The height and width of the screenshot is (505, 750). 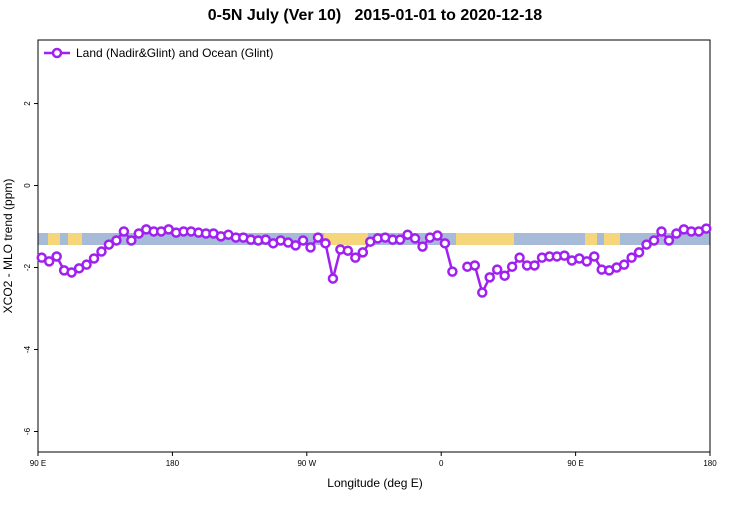 I want to click on y-axis-label: XCO2 - MLO trend (ppm), so click(x=8, y=246).